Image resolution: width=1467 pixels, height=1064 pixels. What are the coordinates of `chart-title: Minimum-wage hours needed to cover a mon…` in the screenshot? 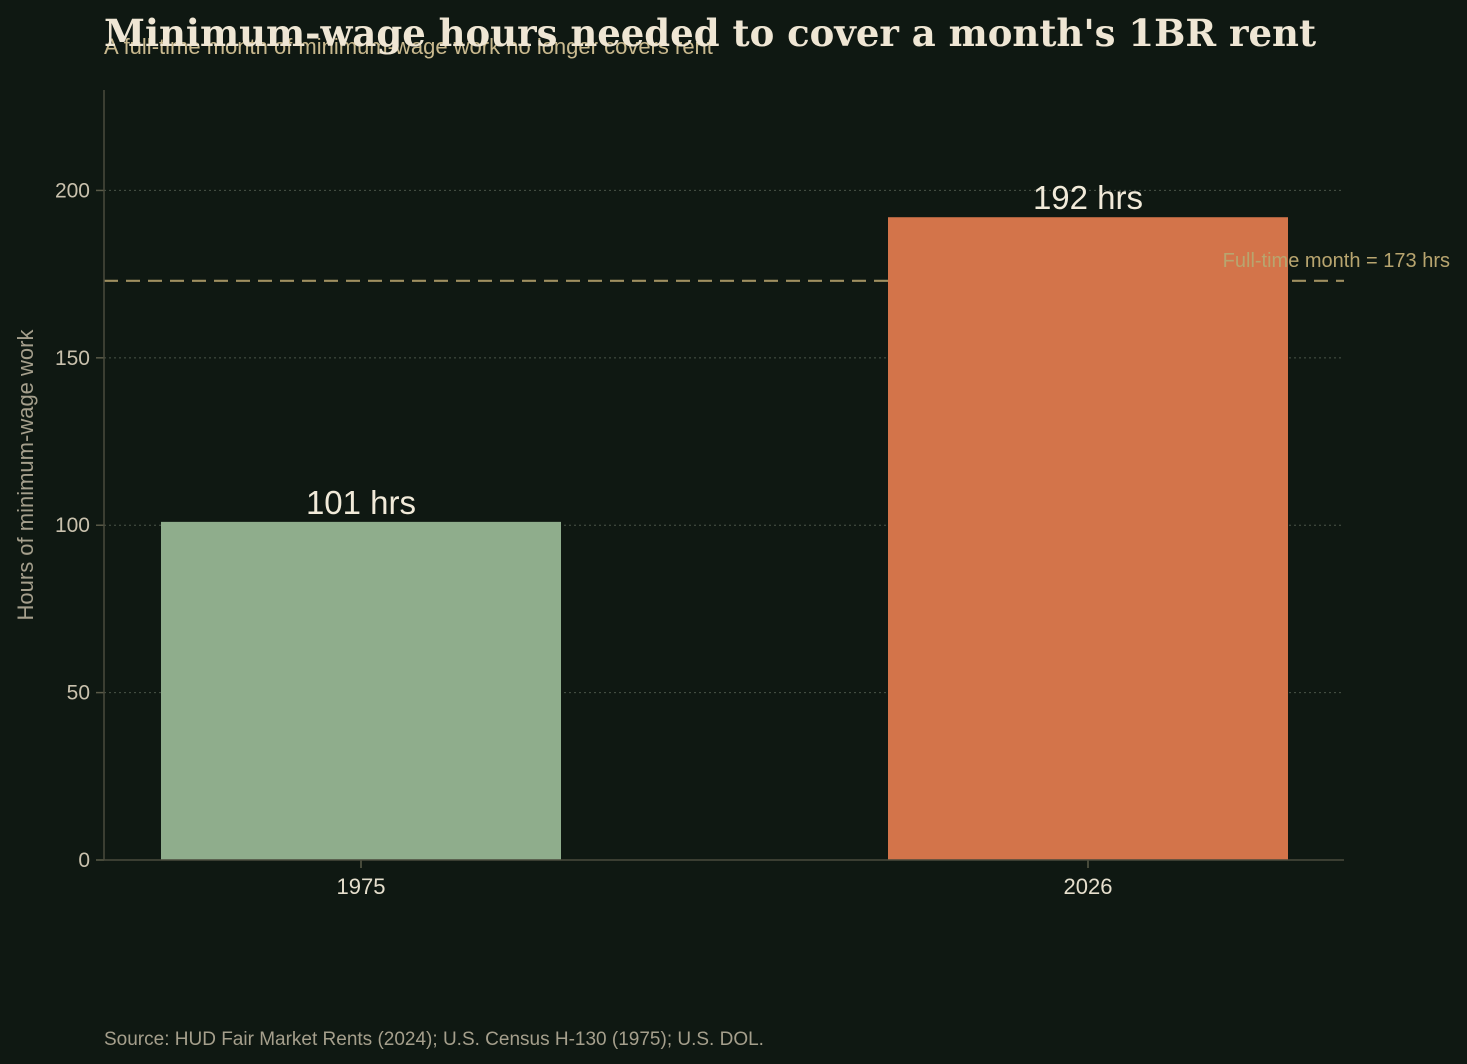 It's located at (710, 33).